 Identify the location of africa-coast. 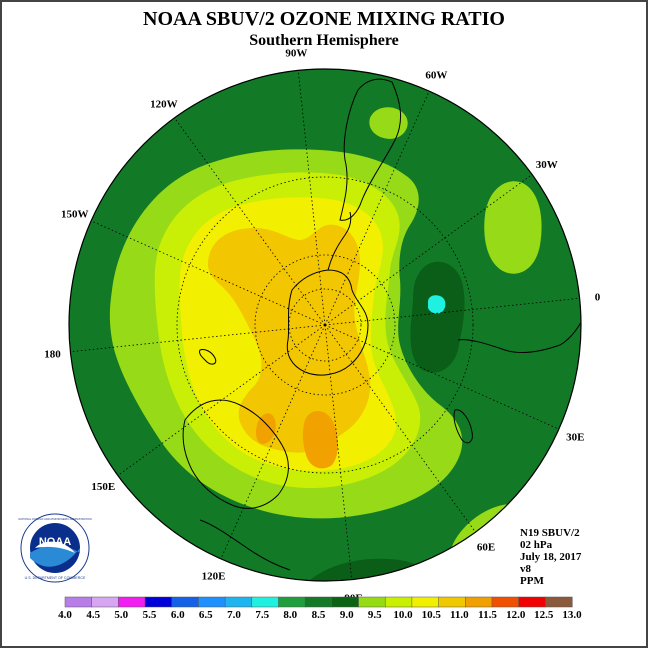
(519, 333).